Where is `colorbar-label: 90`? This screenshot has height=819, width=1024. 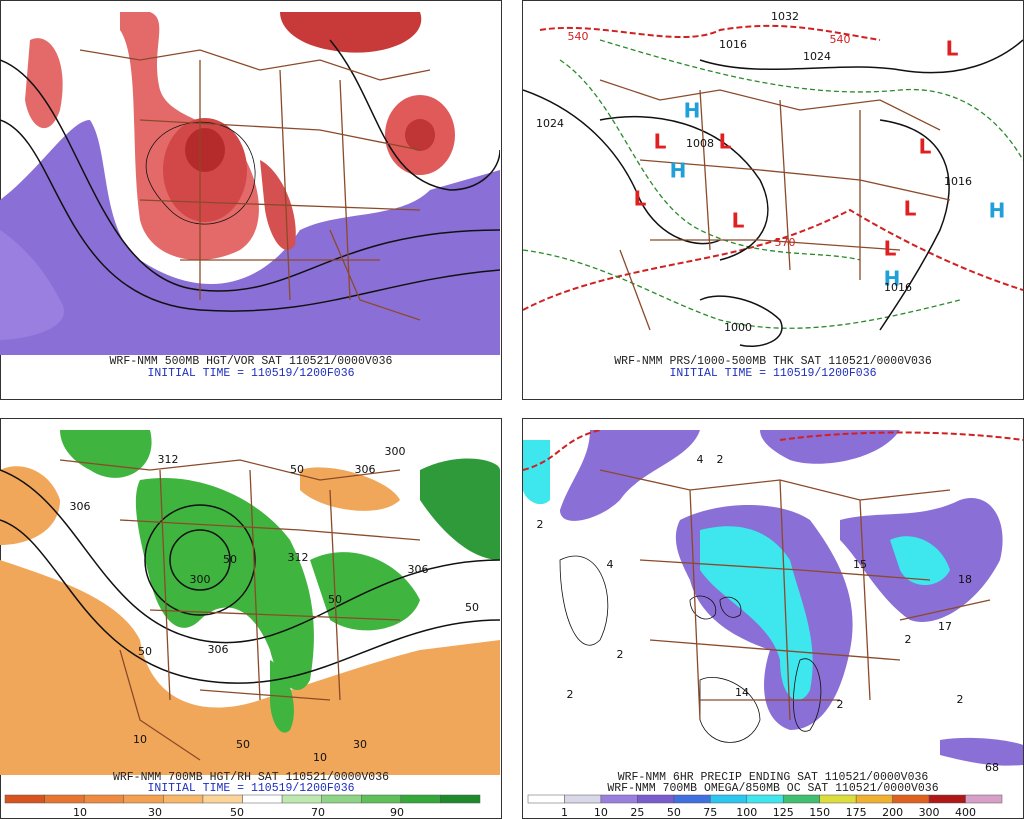
colorbar-label: 90 is located at coordinates (397, 812).